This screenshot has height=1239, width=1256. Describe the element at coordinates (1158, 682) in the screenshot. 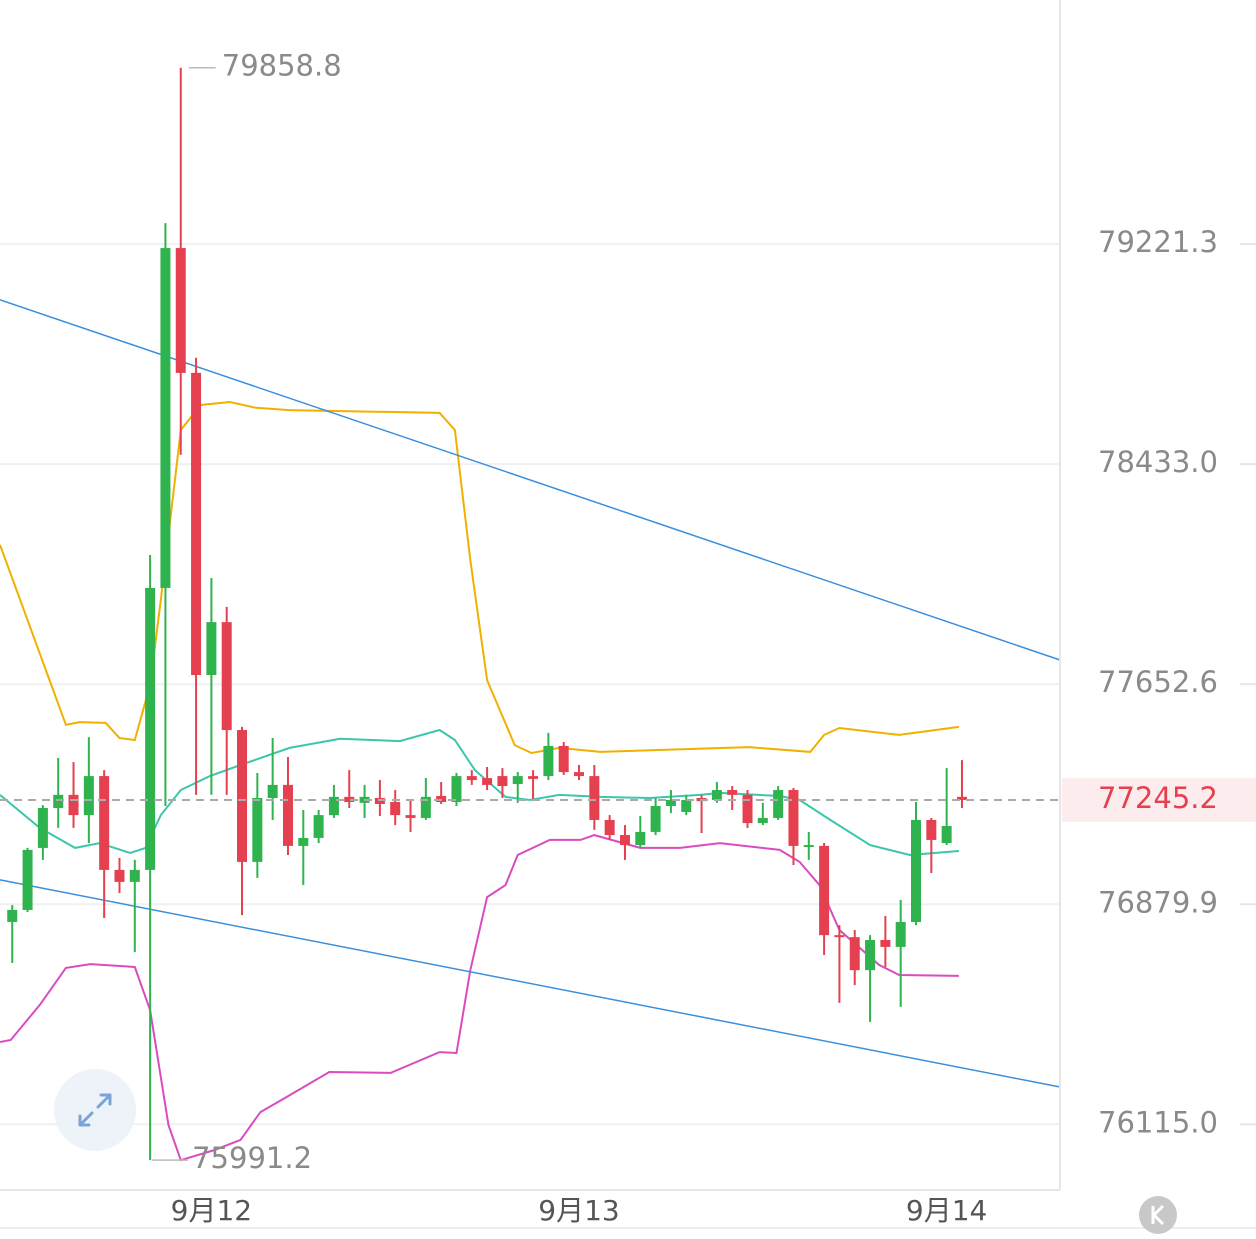

I see `y-tick-label: 77652.6` at that location.